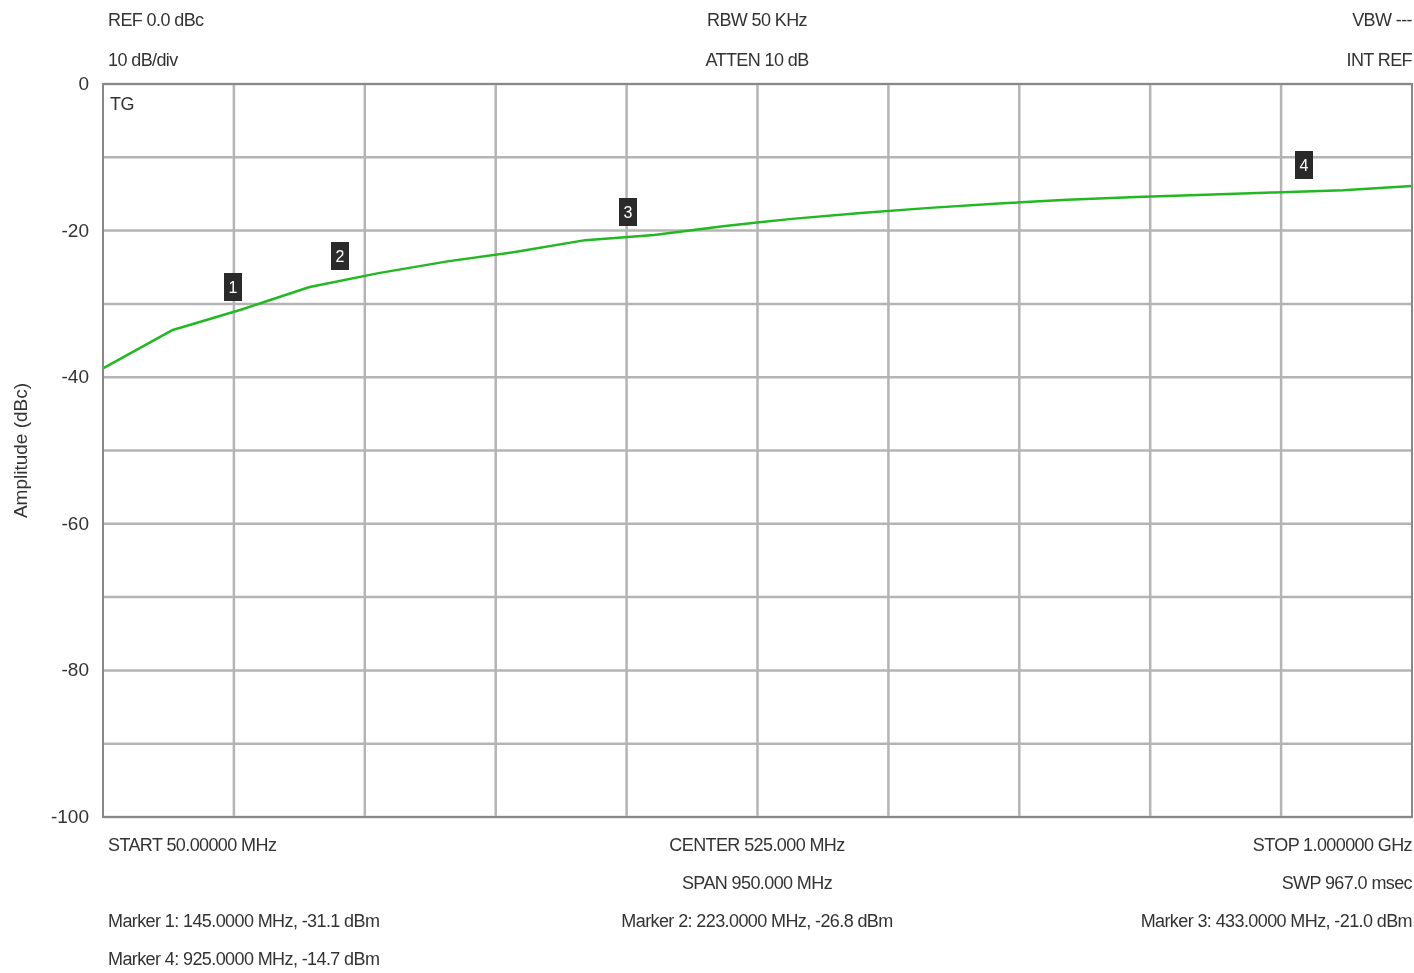 The image size is (1414, 973). Describe the element at coordinates (83, 83) in the screenshot. I see `y-tick-label: 0` at that location.